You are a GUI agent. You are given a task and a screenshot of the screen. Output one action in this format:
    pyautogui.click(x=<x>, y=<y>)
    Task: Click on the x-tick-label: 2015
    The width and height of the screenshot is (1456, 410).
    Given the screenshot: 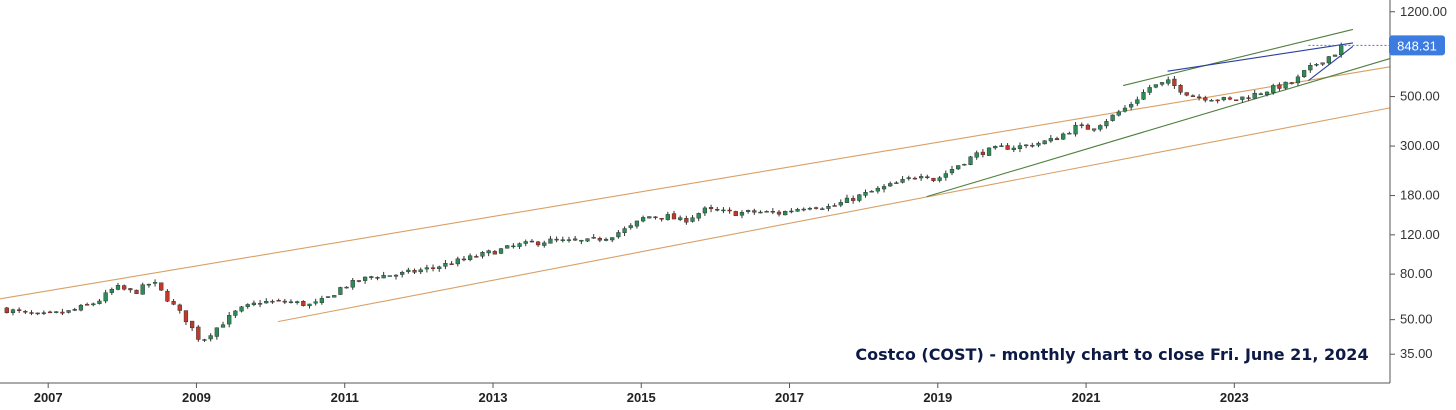 What is the action you would take?
    pyautogui.click(x=641, y=397)
    